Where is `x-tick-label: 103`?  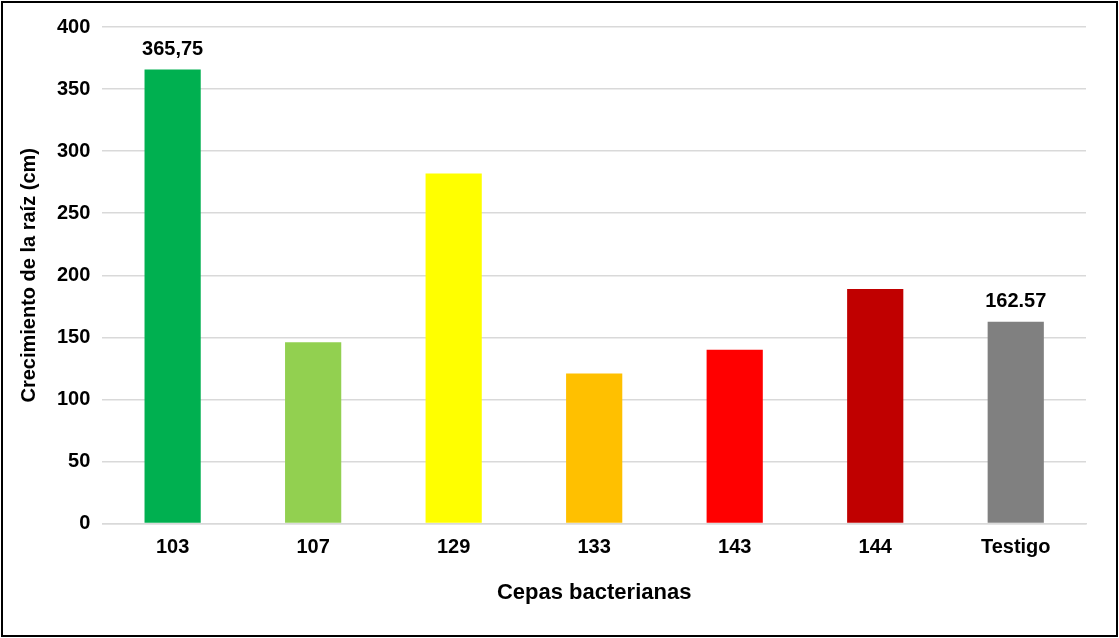 x-tick-label: 103 is located at coordinates (172, 546).